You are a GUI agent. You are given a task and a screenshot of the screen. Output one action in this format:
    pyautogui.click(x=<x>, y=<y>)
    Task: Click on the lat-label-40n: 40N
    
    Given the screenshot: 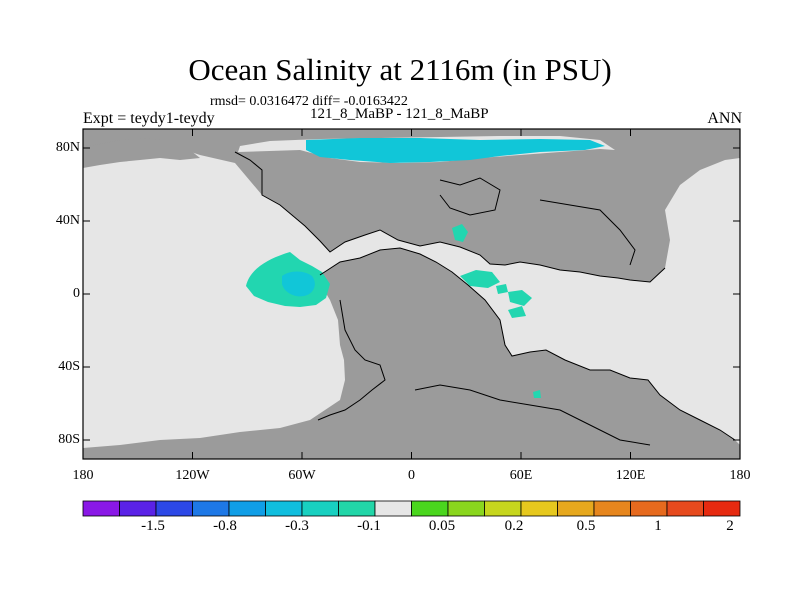 What is the action you would take?
    pyautogui.click(x=67, y=220)
    